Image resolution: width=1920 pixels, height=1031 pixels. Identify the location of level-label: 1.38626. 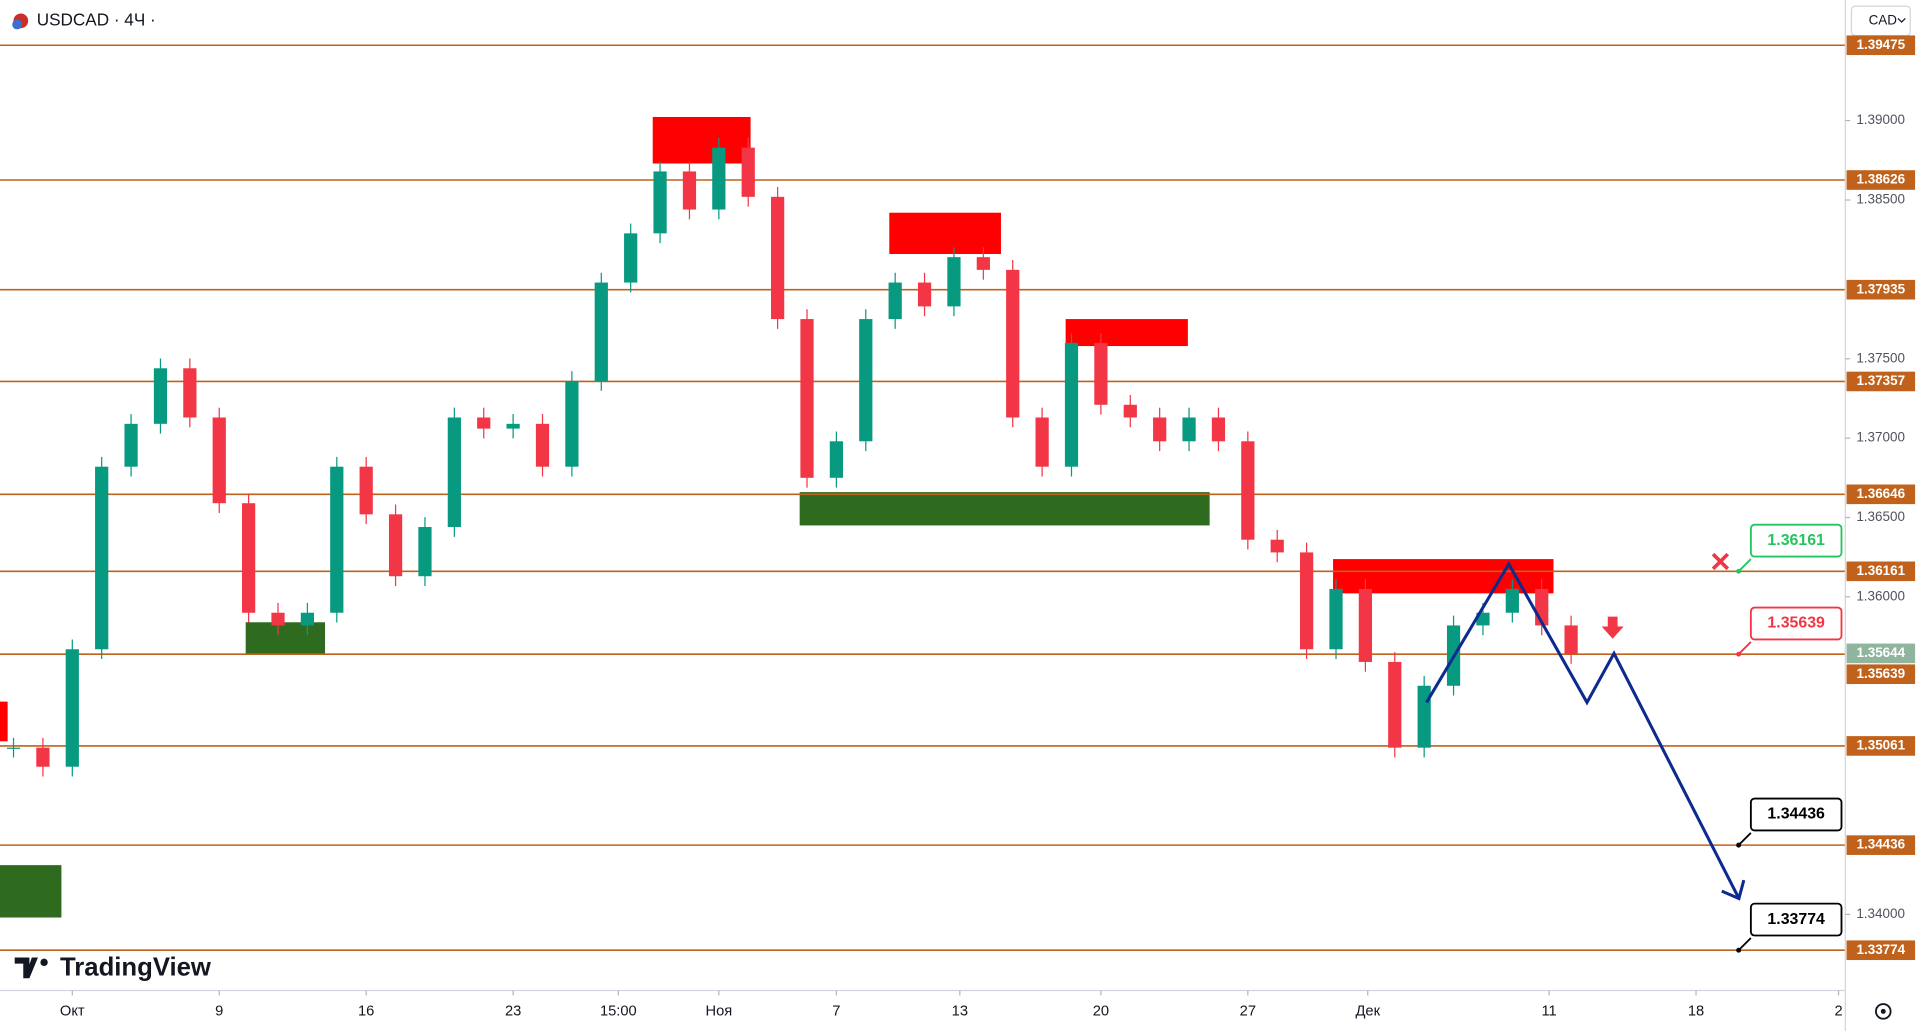
(1880, 179).